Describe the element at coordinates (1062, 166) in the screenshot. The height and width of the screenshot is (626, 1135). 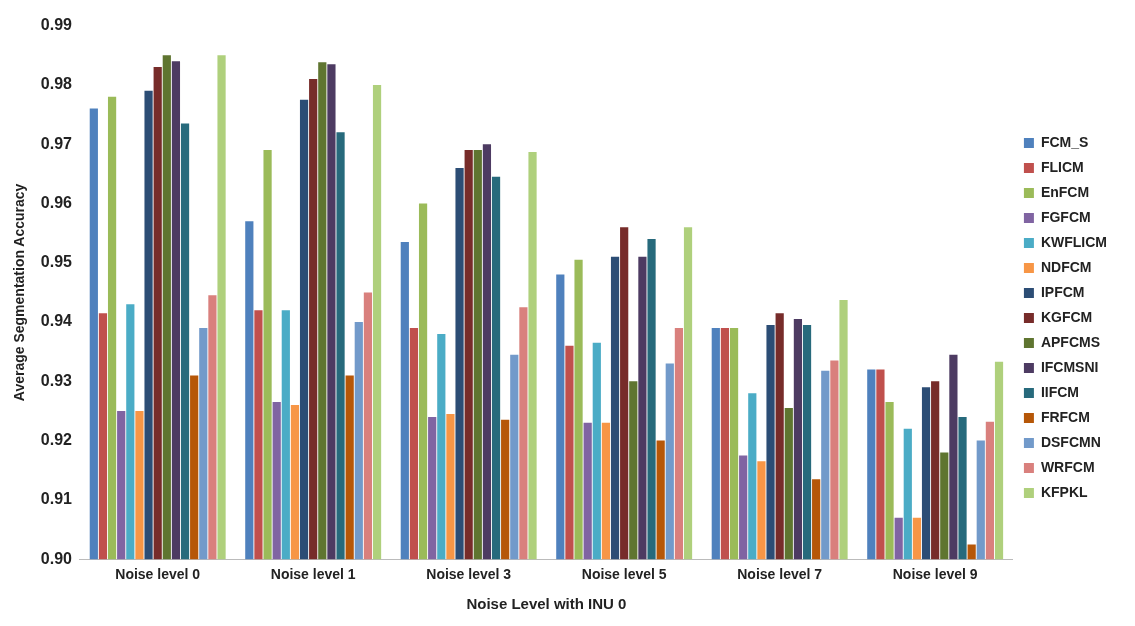
I see `legend-label: FLICM` at that location.